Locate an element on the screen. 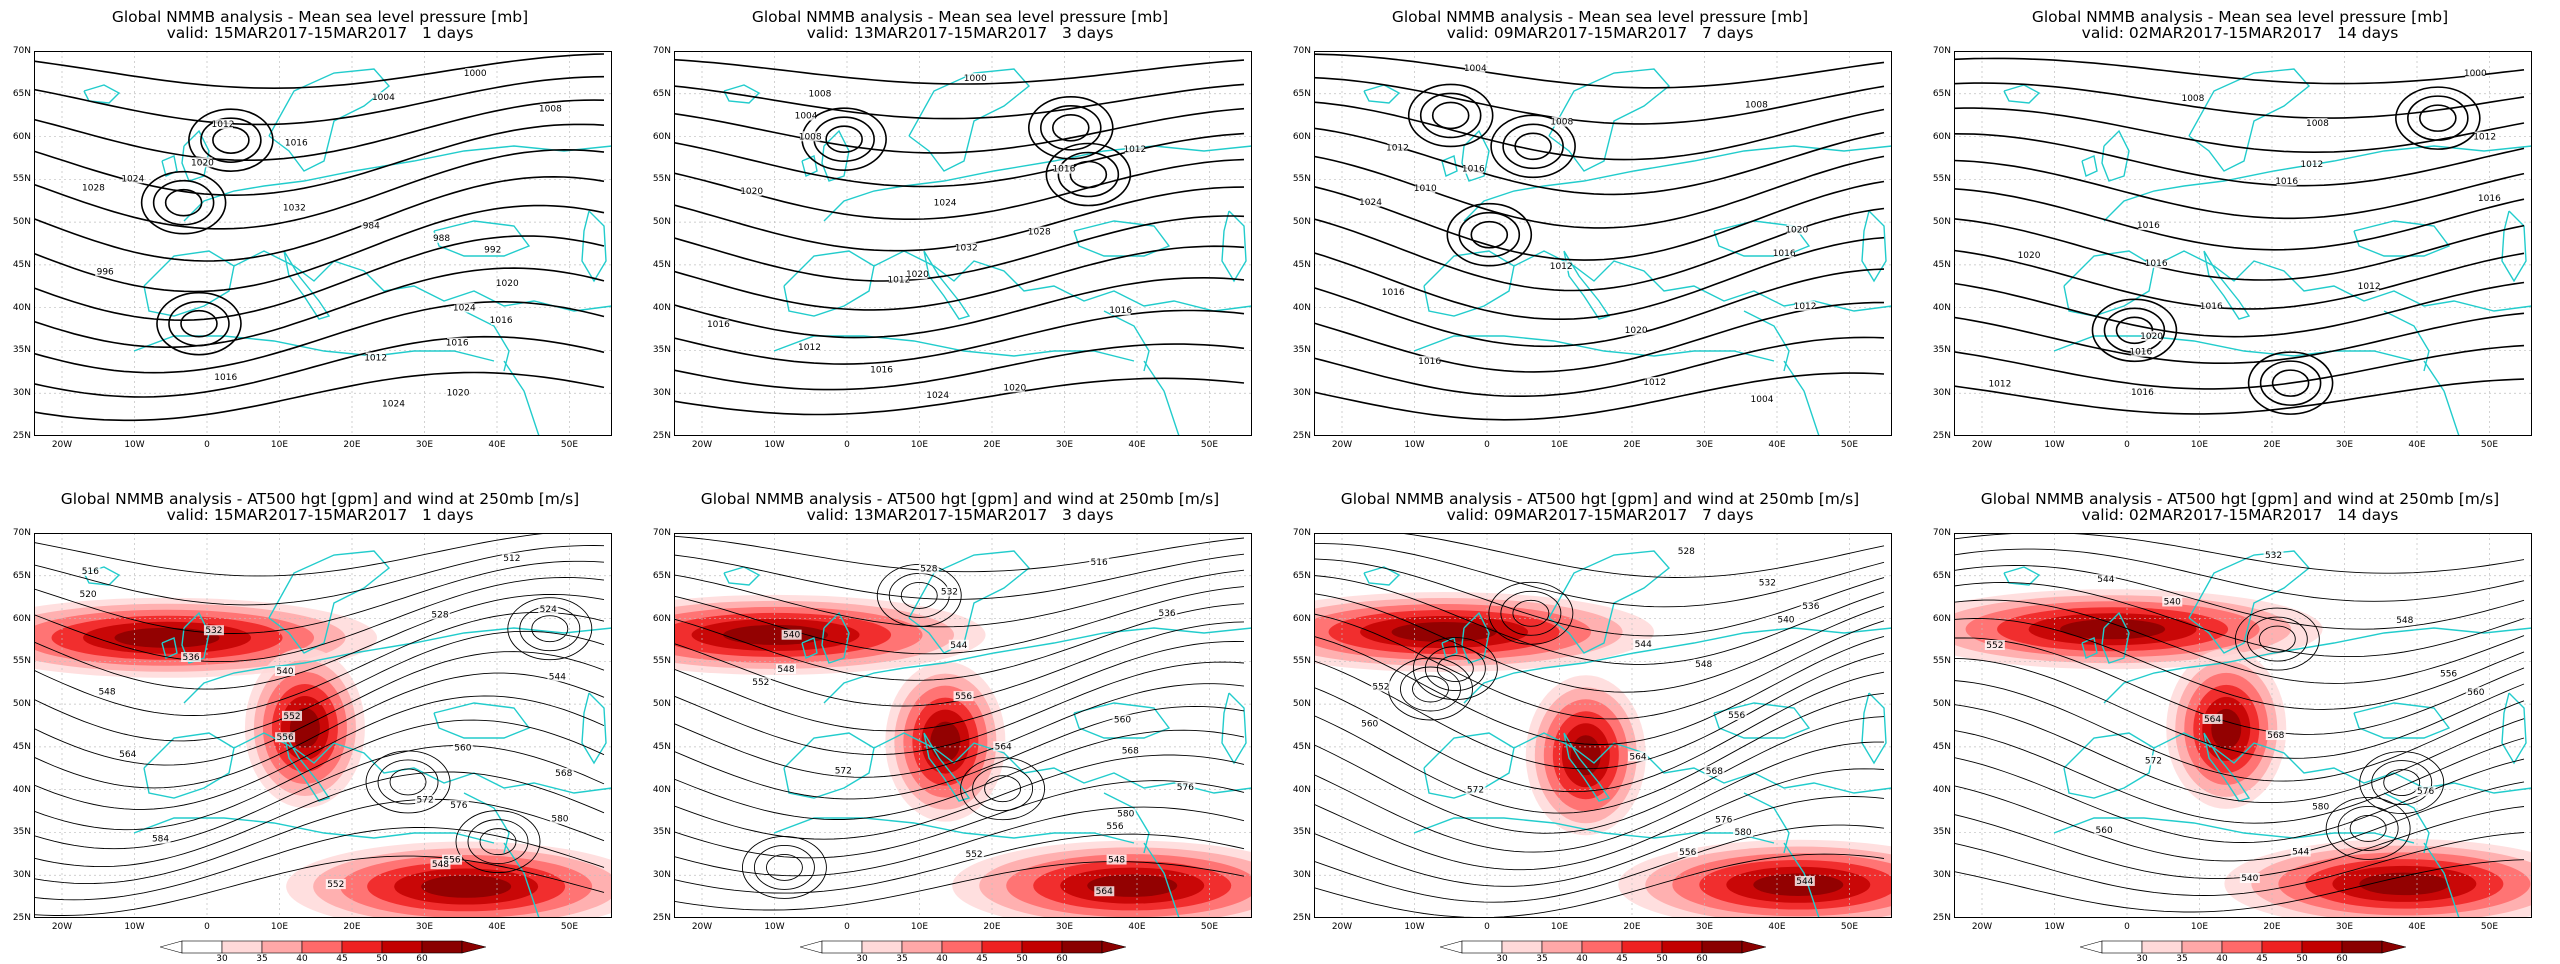 The width and height of the screenshot is (2560, 964). contour-label: 1032 is located at coordinates (966, 248).